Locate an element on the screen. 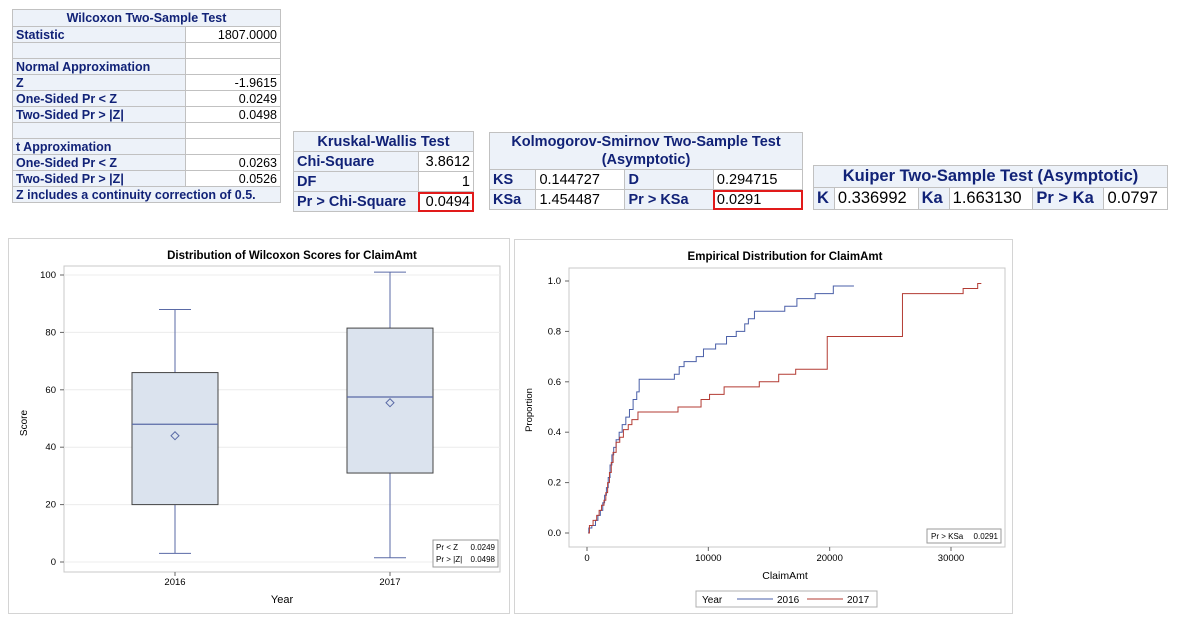 The width and height of the screenshot is (1178, 626). wilcoxon-row-label: Normal Approximation is located at coordinates (99, 66).